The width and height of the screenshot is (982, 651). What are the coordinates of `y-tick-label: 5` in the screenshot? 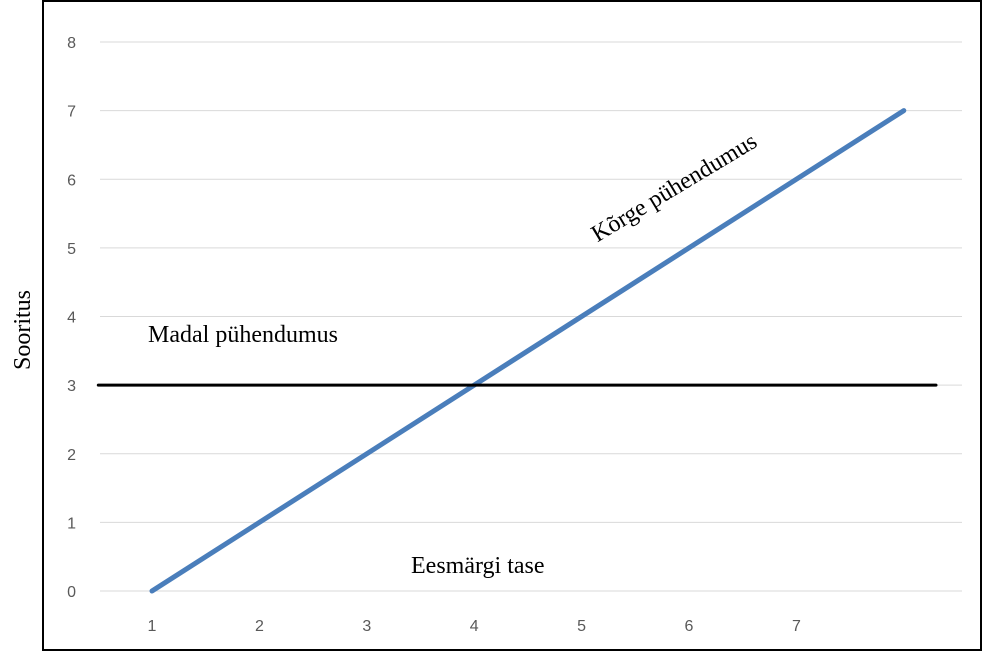 It's located at (71, 249).